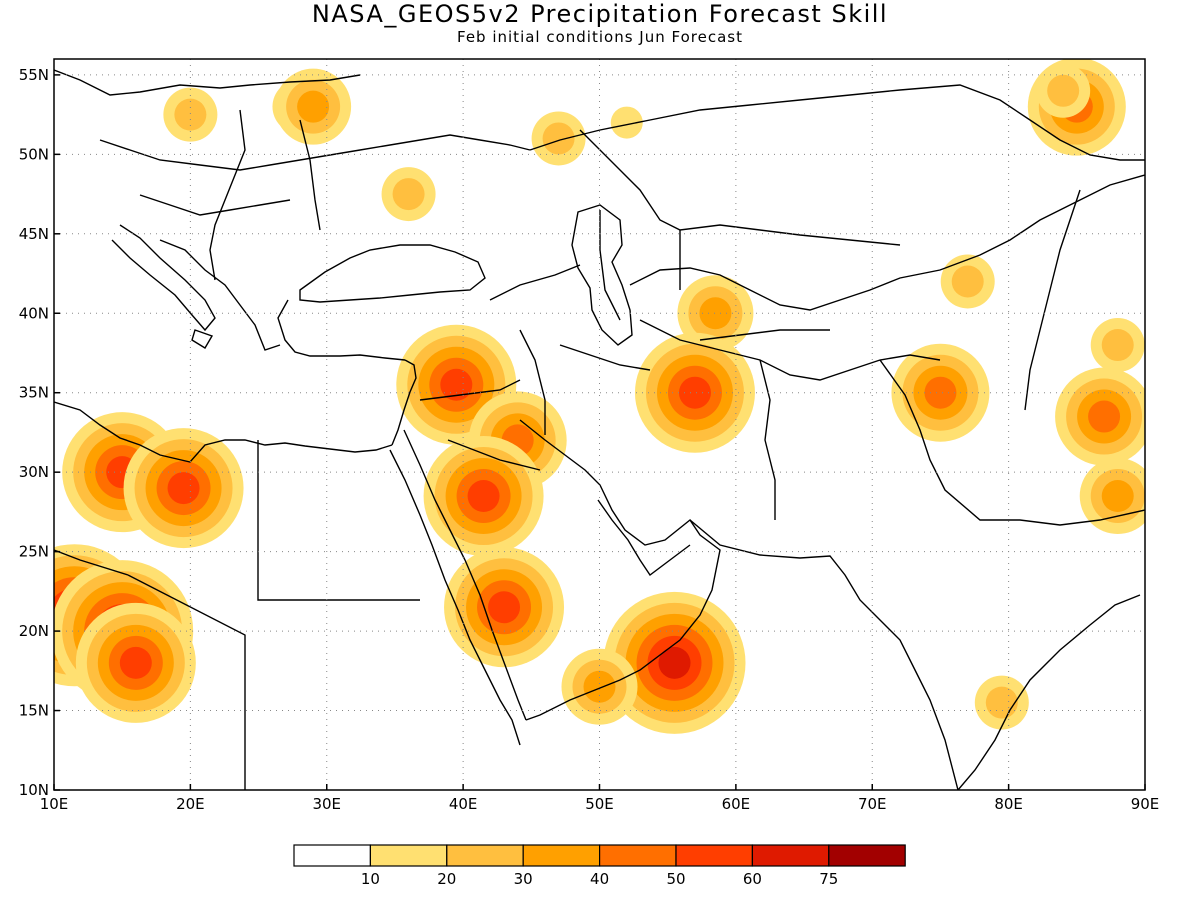 This screenshot has height=900, width=1200. What do you see at coordinates (34, 75) in the screenshot?
I see `tick-label-55N: 55N` at bounding box center [34, 75].